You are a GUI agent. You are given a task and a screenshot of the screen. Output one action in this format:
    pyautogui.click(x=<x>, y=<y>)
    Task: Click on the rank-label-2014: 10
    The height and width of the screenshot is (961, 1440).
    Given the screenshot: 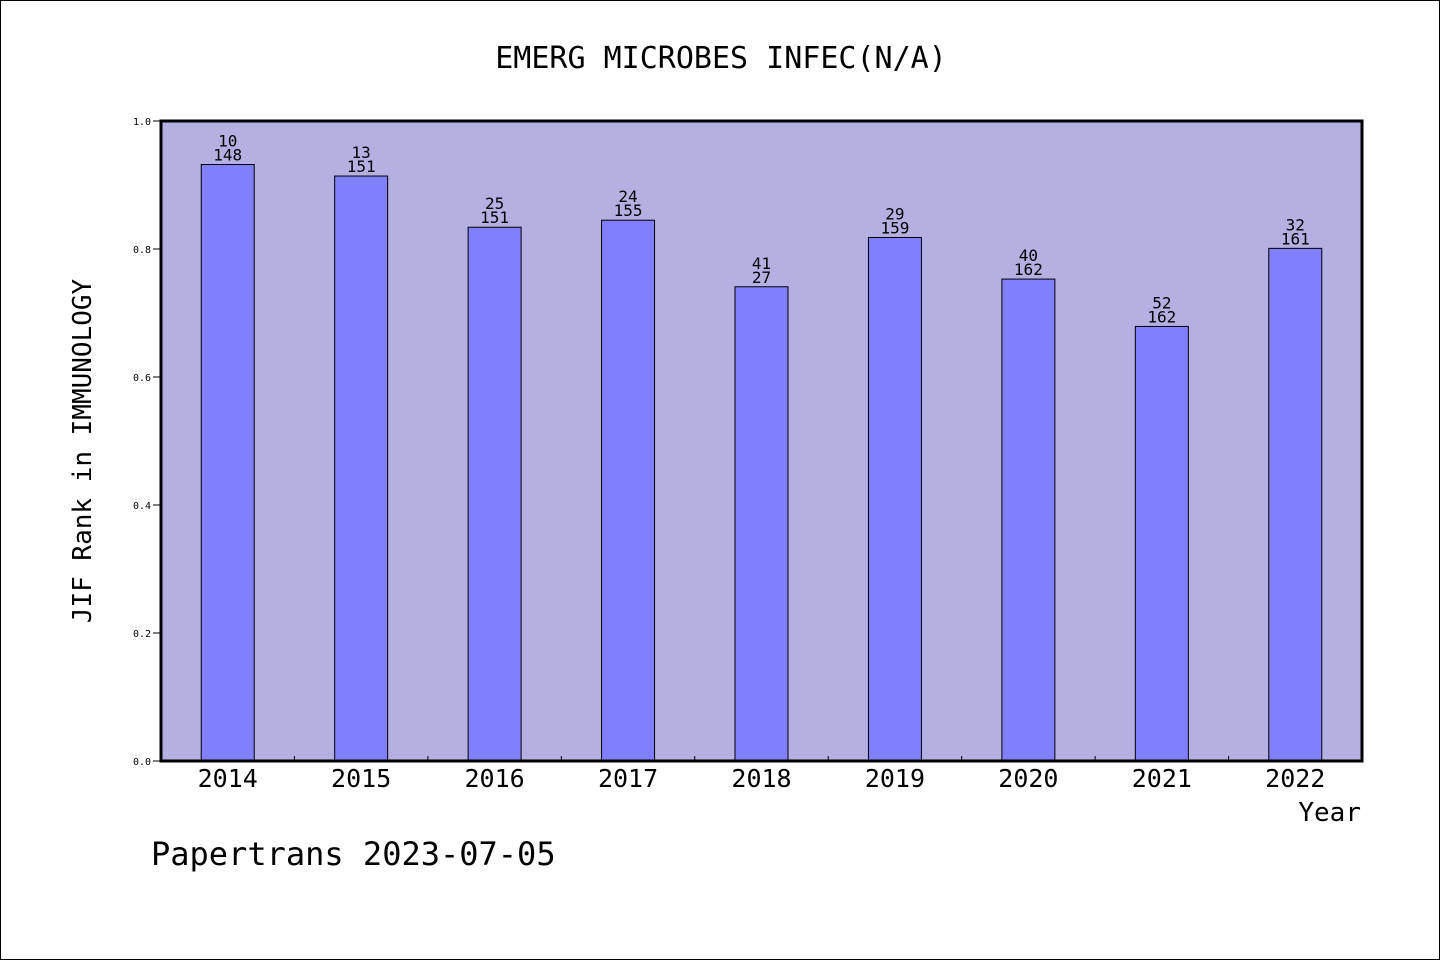 What is the action you would take?
    pyautogui.click(x=227, y=141)
    